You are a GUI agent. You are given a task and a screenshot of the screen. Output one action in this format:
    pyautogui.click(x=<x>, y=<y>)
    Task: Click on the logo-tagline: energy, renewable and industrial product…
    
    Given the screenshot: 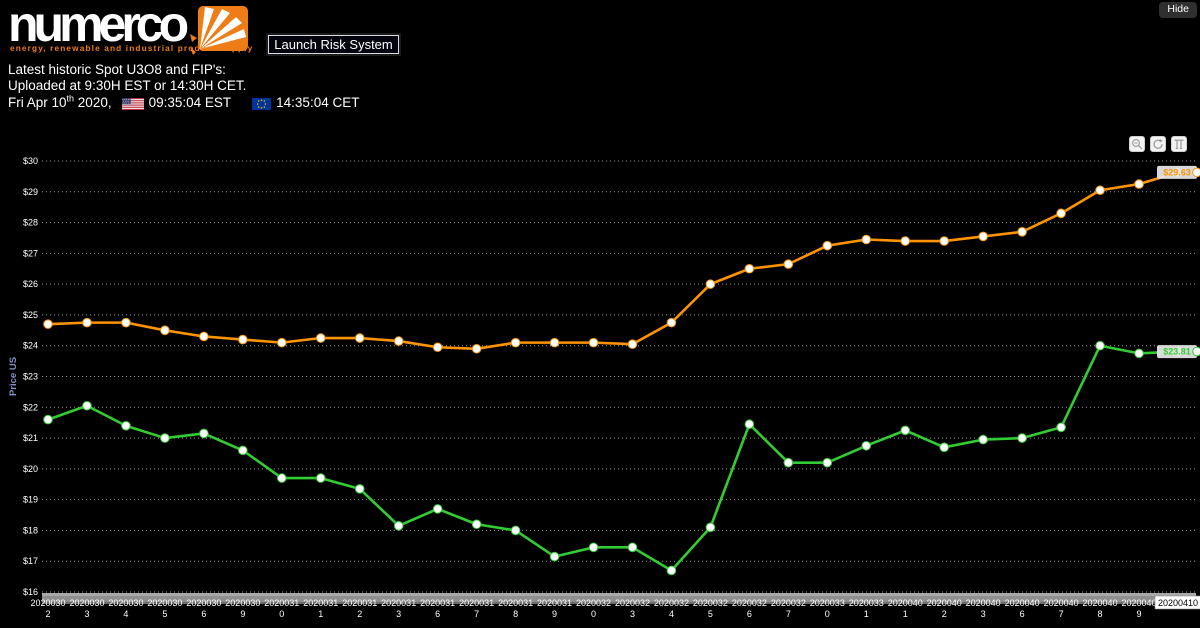 What is the action you would take?
    pyautogui.click(x=132, y=48)
    